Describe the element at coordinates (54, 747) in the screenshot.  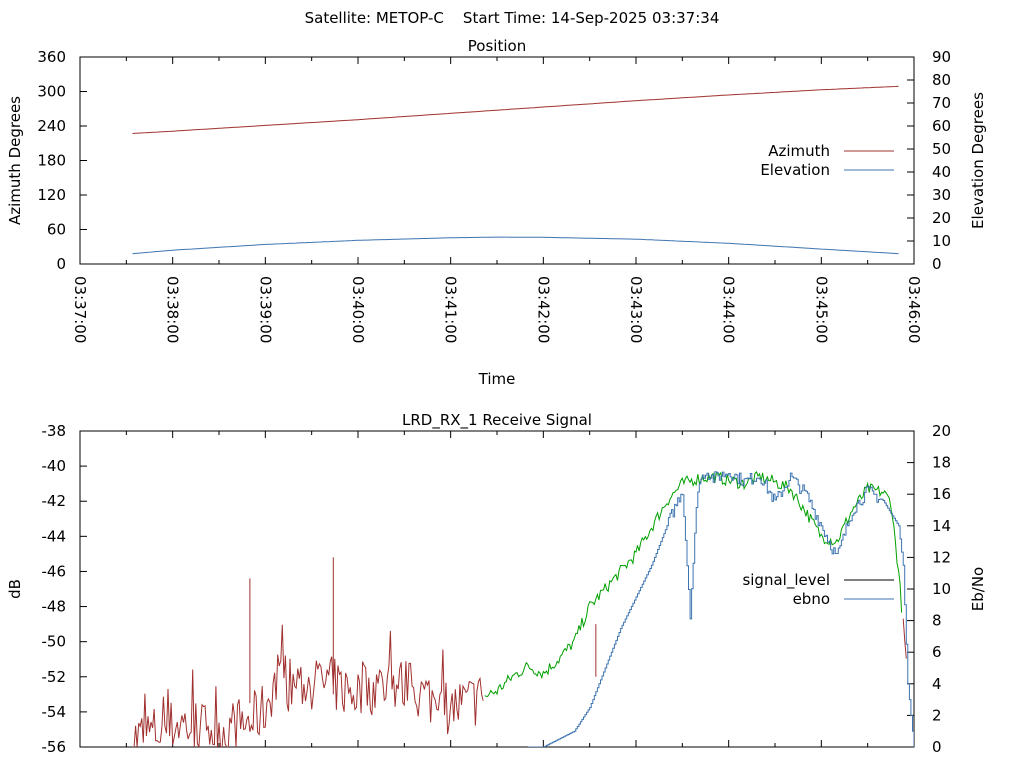
I see `y-tick-label: -56` at that location.